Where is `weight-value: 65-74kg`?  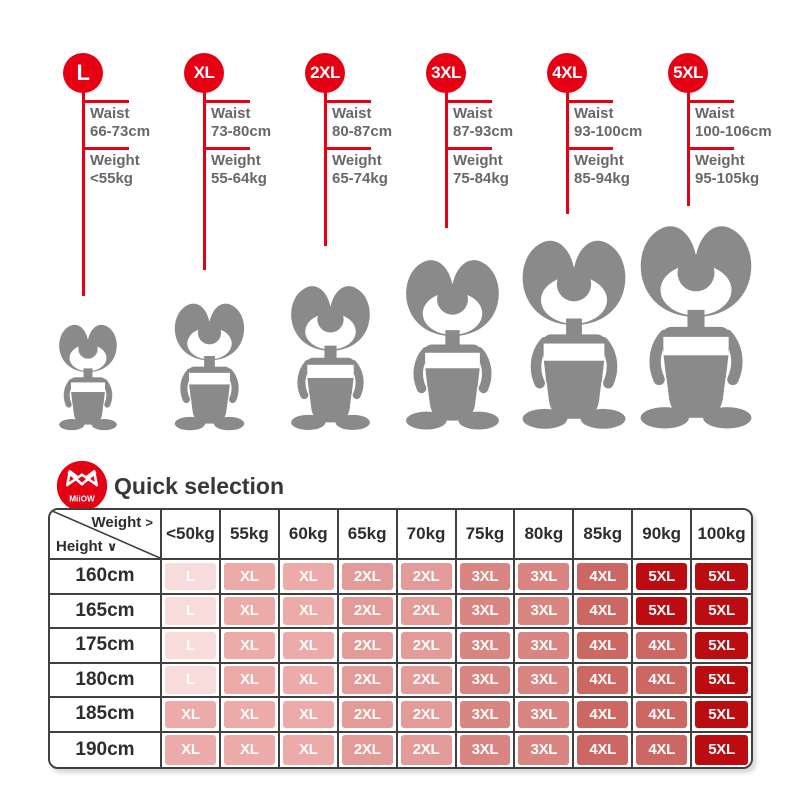
weight-value: 65-74kg is located at coordinates (360, 178).